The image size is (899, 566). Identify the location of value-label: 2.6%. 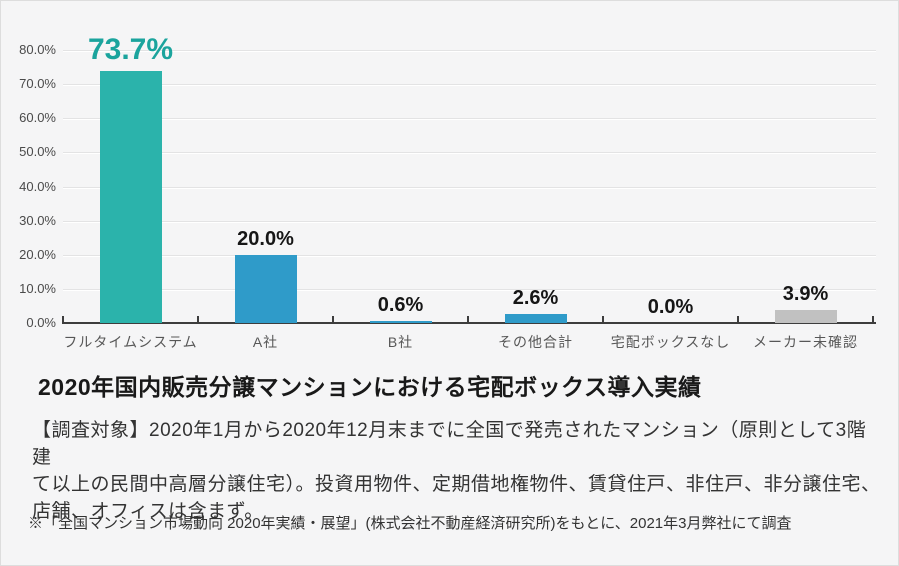
(535, 298).